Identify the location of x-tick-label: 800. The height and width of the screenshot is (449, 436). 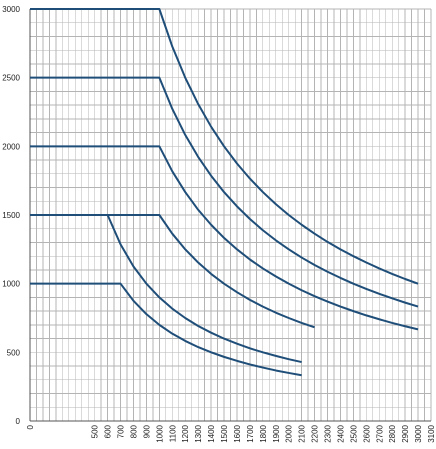
(133, 431).